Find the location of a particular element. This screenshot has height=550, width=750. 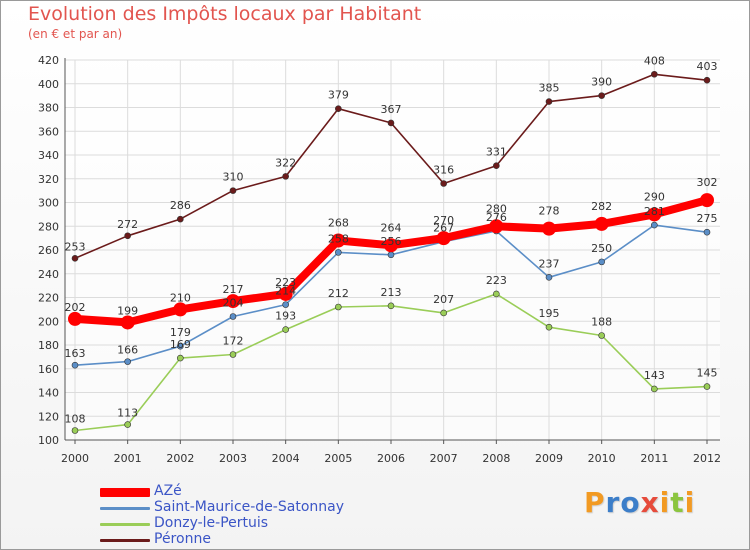

data-label: 223 is located at coordinates (285, 282).